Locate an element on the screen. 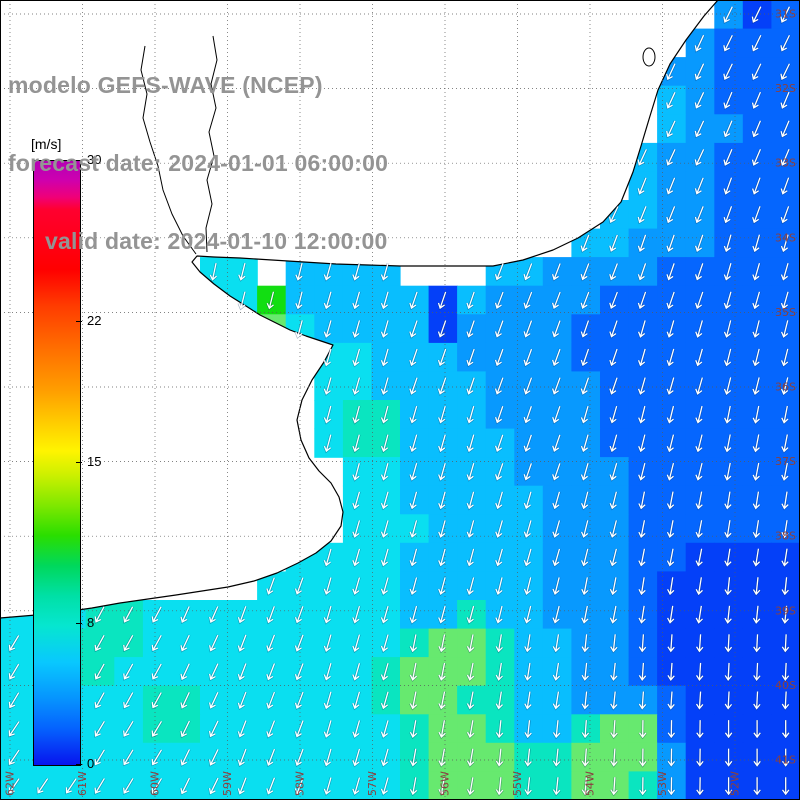 This screenshot has height=800, width=800. lat-label: 39S is located at coordinates (785, 610).